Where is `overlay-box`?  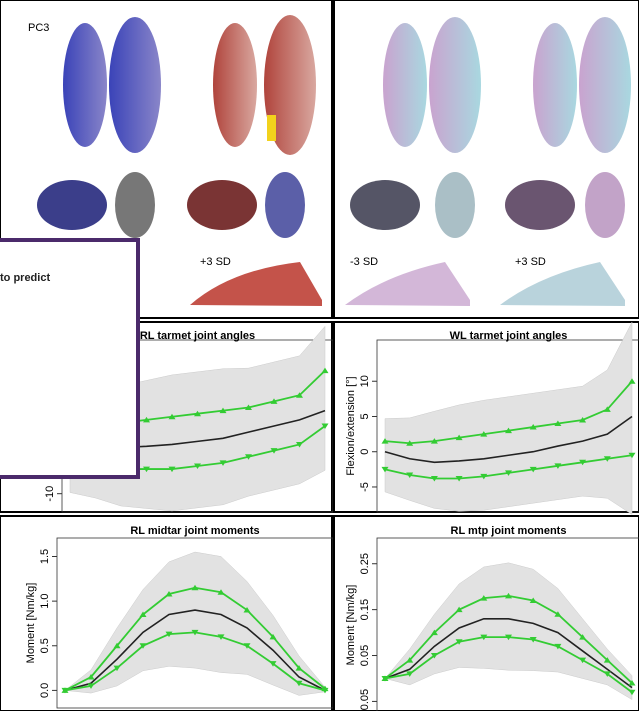 overlay-box is located at coordinates (70, 358).